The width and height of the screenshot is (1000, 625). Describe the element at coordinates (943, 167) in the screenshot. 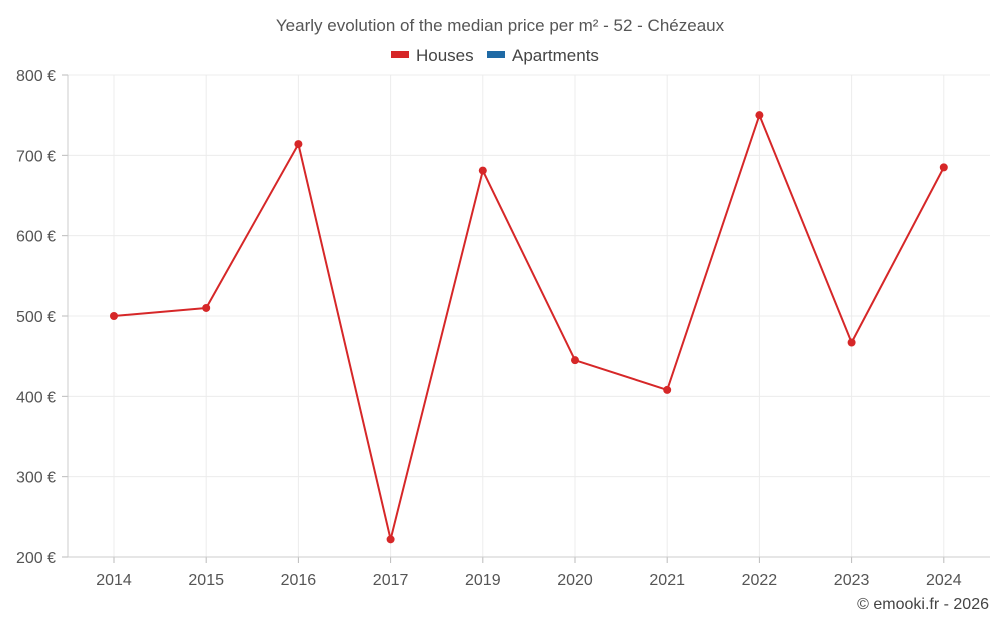

I see `houses-point-2024` at that location.